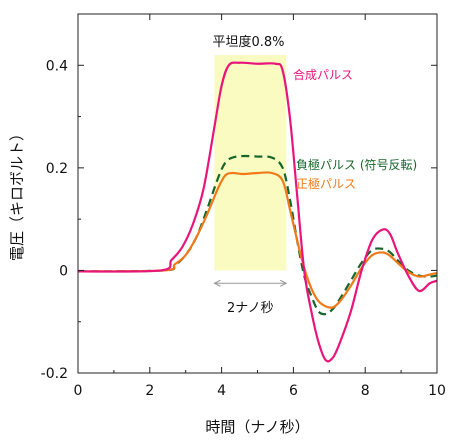  I want to click on x-tick-label: 10, so click(437, 391).